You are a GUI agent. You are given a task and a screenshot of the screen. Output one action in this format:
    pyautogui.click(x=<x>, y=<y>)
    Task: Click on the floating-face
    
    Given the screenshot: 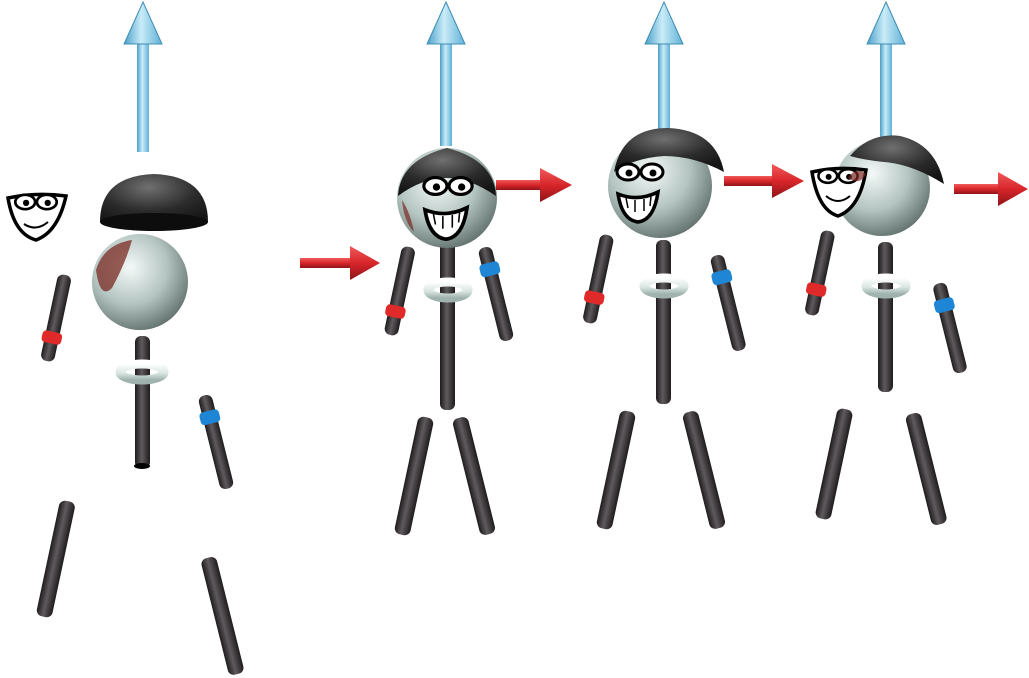 What is the action you would take?
    pyautogui.click(x=37, y=217)
    